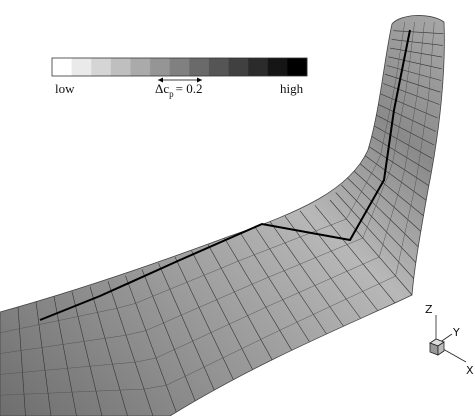  What do you see at coordinates (456, 332) in the screenshot?
I see `axis-y: Y` at bounding box center [456, 332].